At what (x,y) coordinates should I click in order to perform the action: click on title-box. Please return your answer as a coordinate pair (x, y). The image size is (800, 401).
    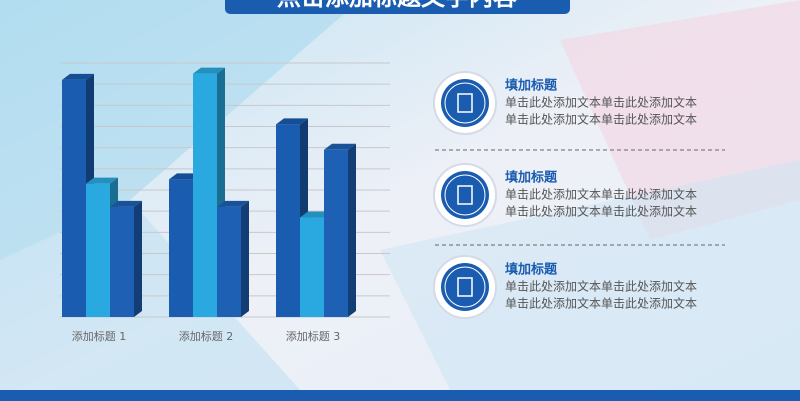
    Looking at the image, I should click on (397, 7).